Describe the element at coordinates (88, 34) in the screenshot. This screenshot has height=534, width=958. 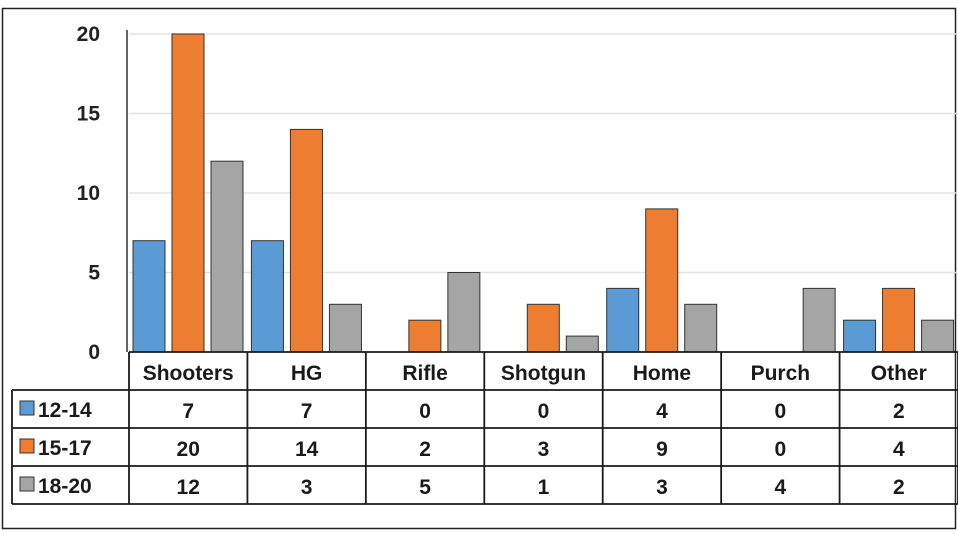
I see `y-tick-label: 20` at that location.